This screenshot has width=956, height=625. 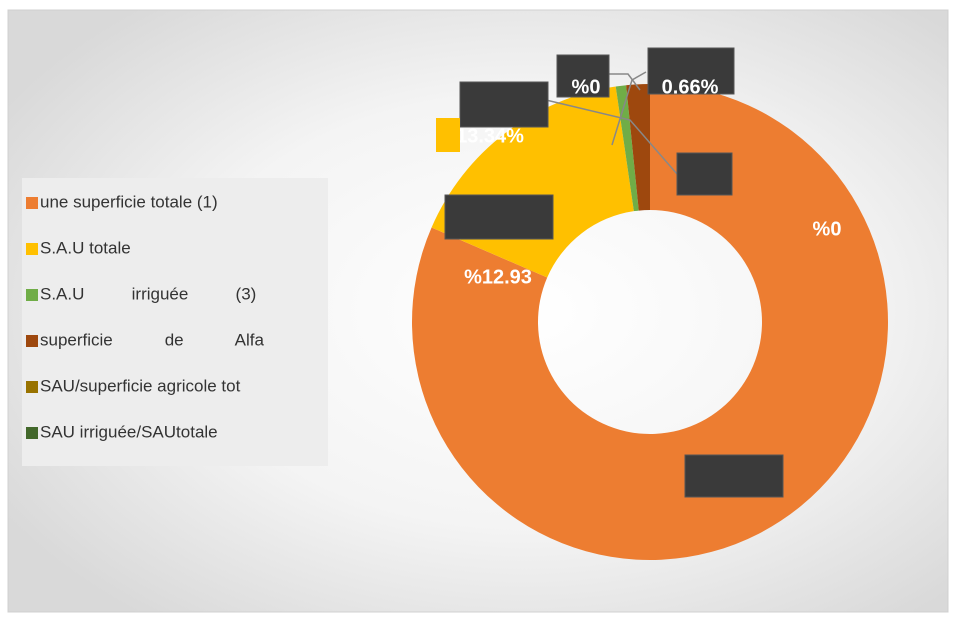 I want to click on legend-label: S.A.U totale, so click(x=85, y=247).